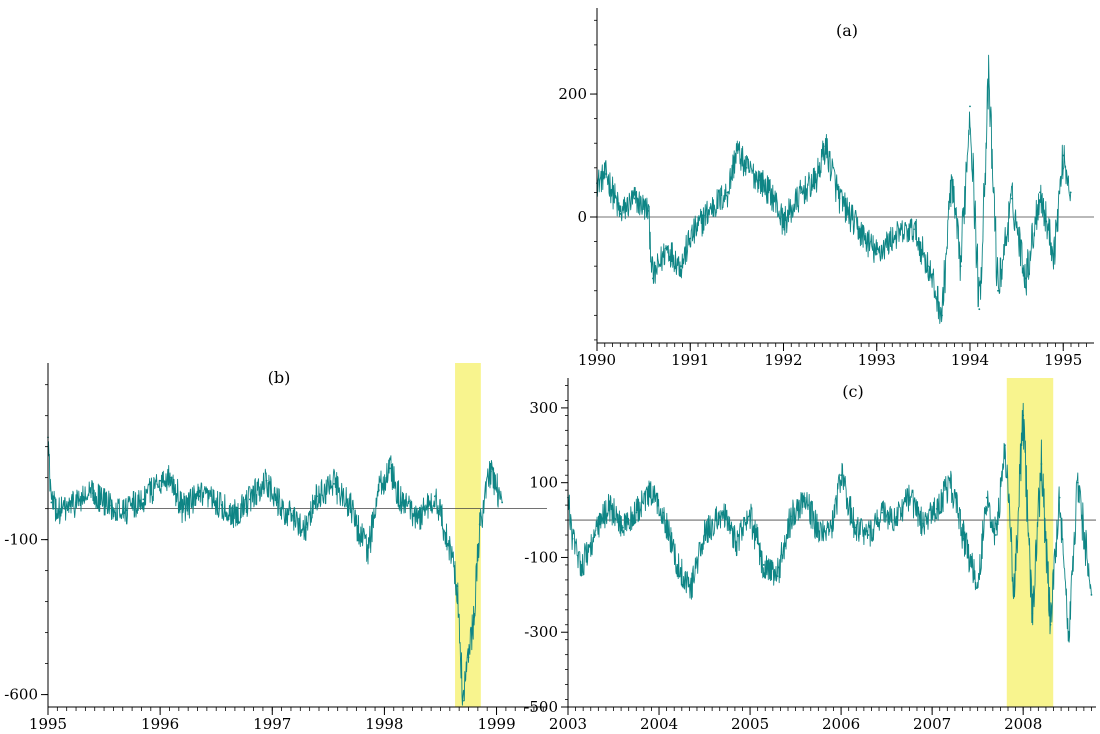 The height and width of the screenshot is (734, 1100). What do you see at coordinates (21, 695) in the screenshot?
I see `y-tick-label: -600` at bounding box center [21, 695].